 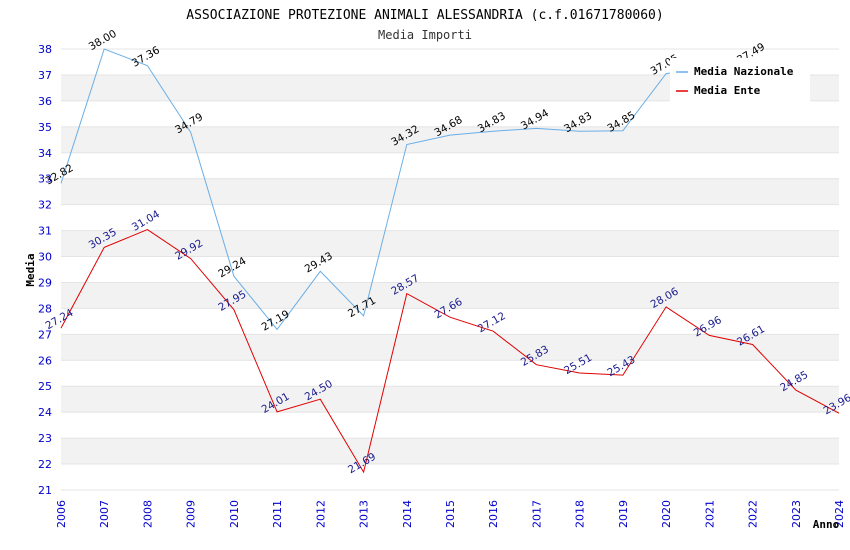 What do you see at coordinates (796, 514) in the screenshot?
I see `x-tick-label: 2023` at bounding box center [796, 514].